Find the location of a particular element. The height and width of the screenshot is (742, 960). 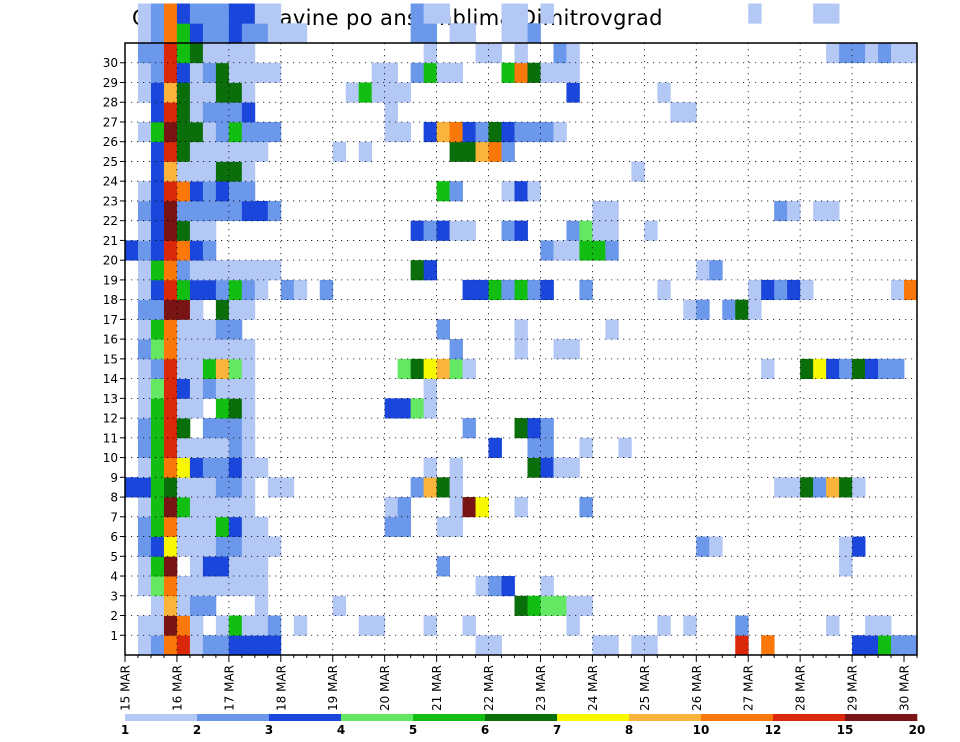

x-tick-label: 27 MAR is located at coordinates (749, 688).